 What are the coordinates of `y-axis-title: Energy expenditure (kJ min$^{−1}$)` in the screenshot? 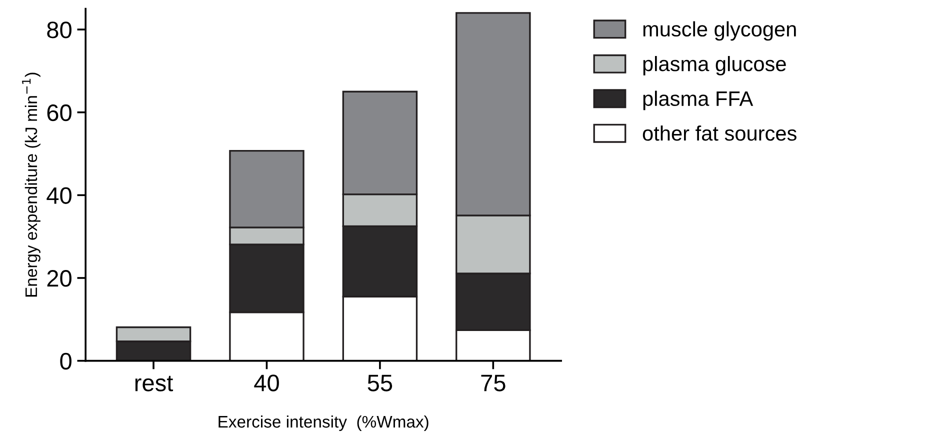 It's located at (31, 184).